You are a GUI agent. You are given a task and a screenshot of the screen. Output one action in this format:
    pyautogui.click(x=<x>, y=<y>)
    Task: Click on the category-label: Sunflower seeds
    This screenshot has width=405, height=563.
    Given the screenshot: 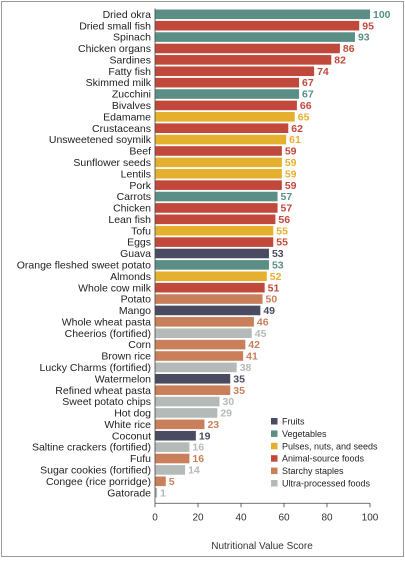 What is the action you would take?
    pyautogui.click(x=112, y=163)
    